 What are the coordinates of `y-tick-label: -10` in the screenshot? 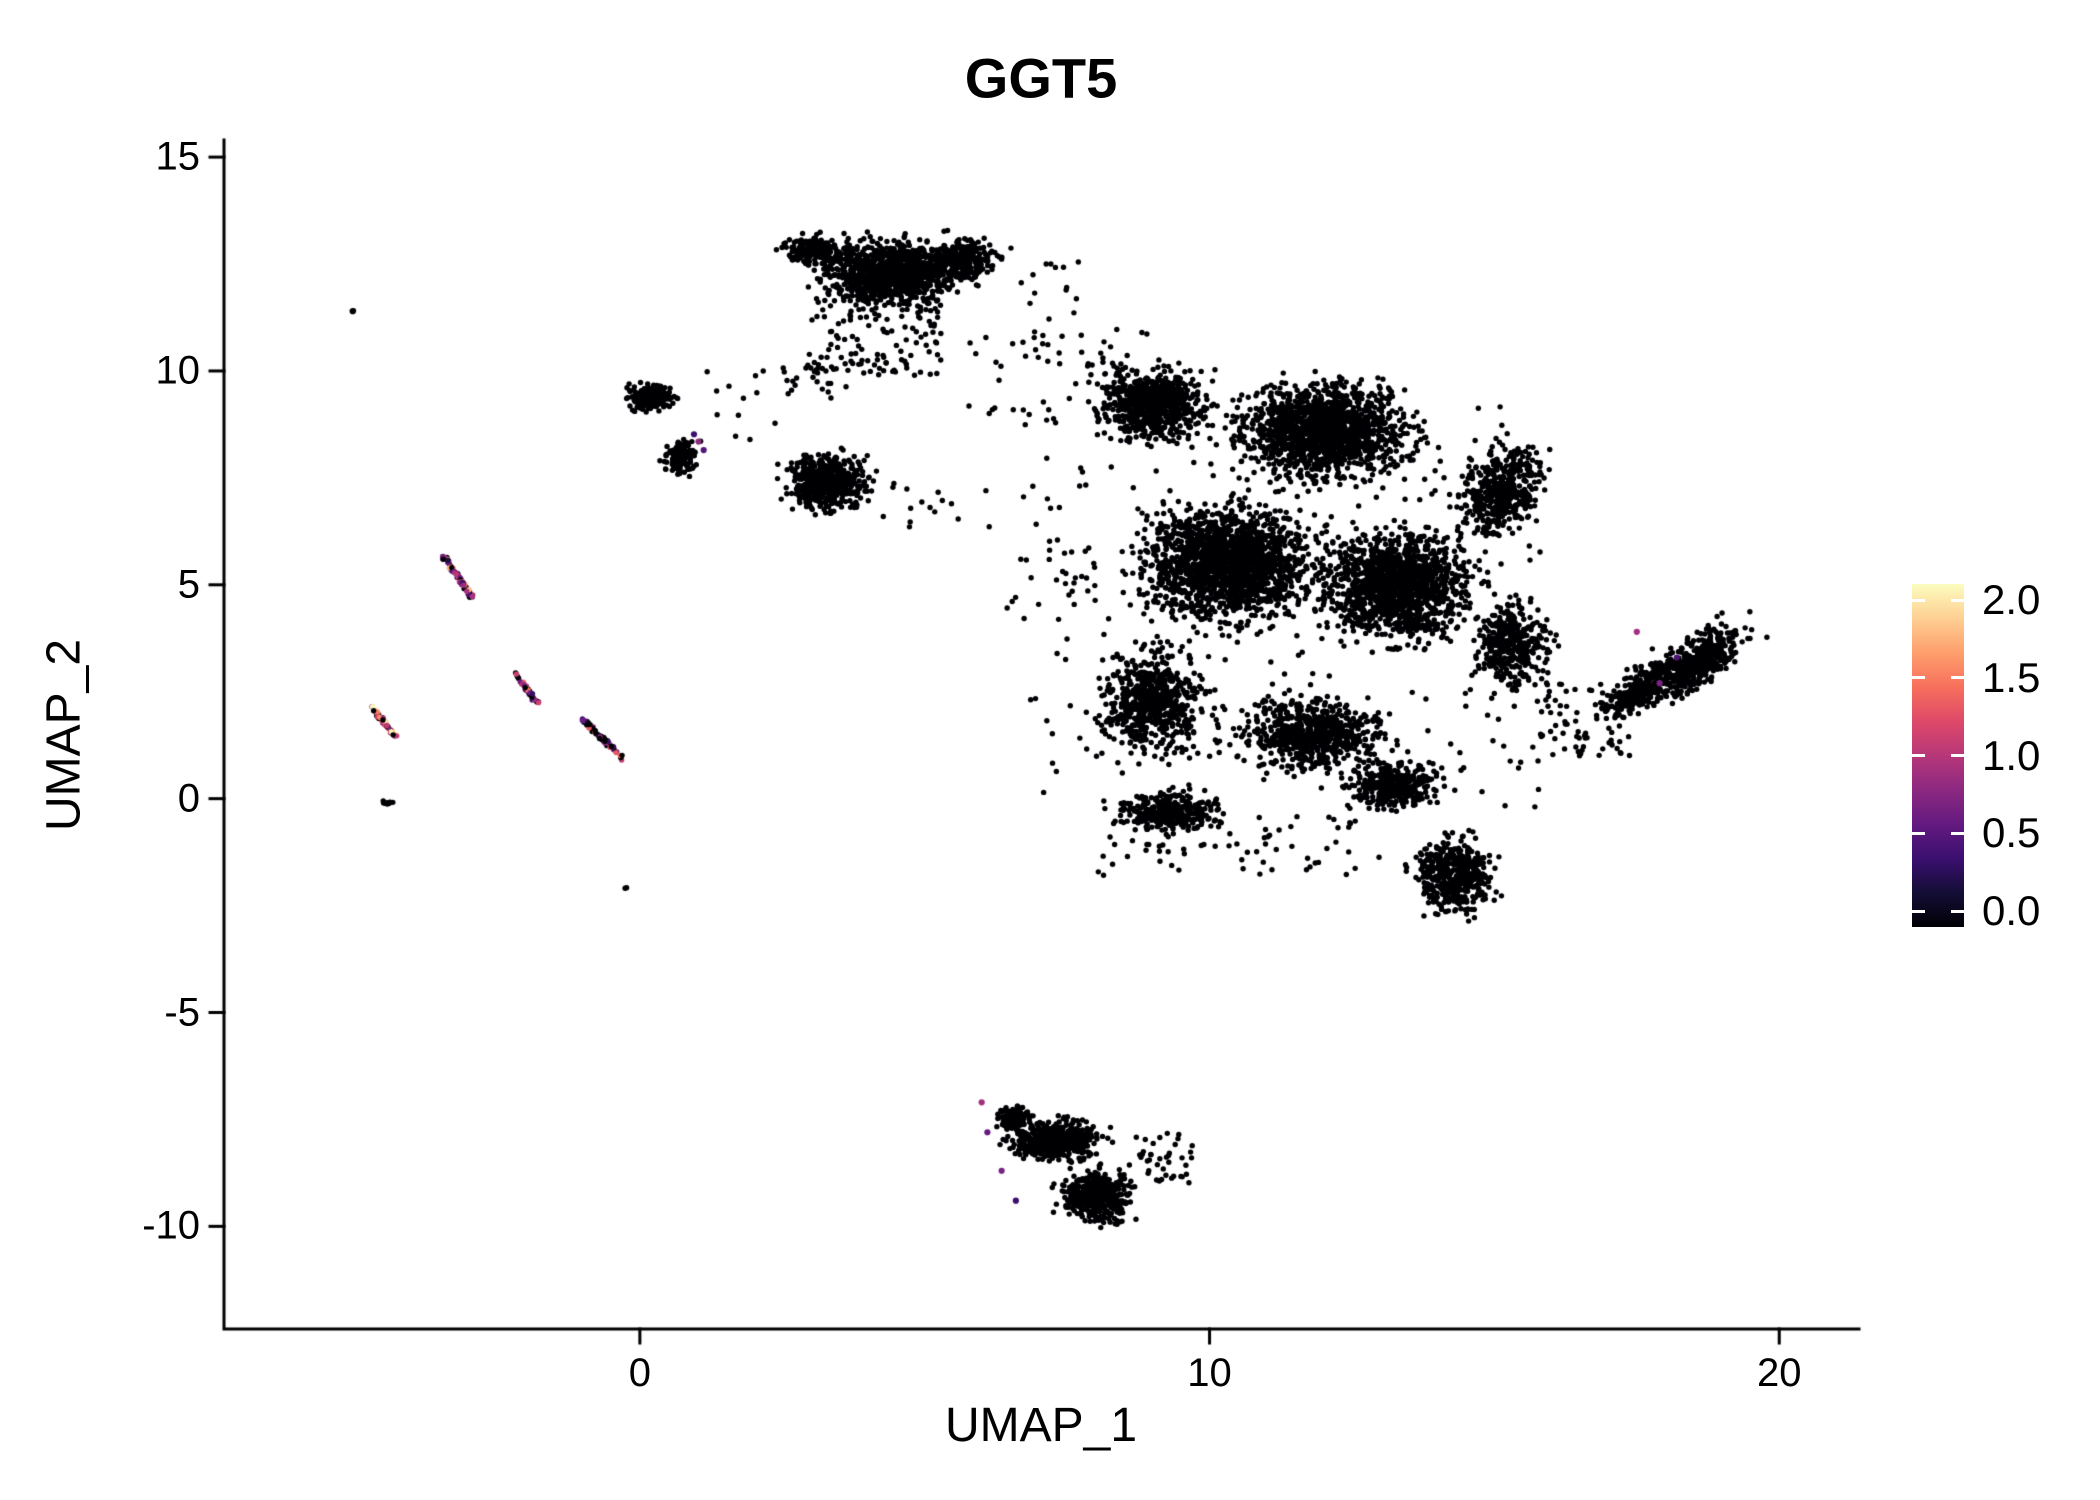 It's located at (171, 1225).